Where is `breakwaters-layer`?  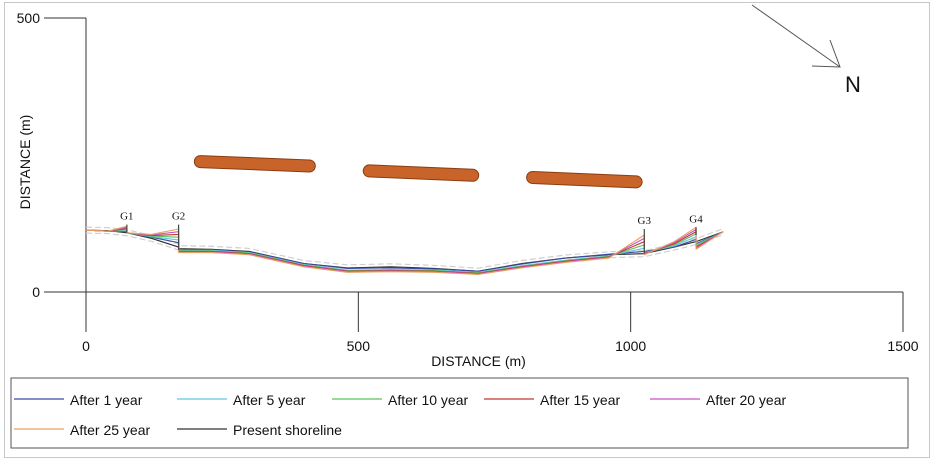
breakwaters-layer is located at coordinates (418, 172).